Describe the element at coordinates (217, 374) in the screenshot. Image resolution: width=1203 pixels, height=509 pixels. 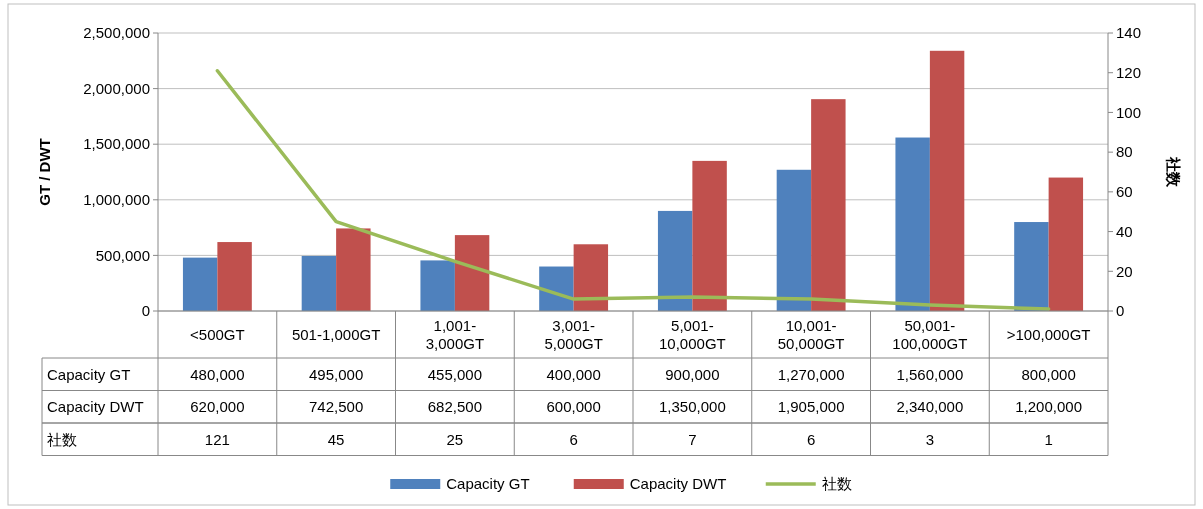
I see `data-label: 480,000` at that location.